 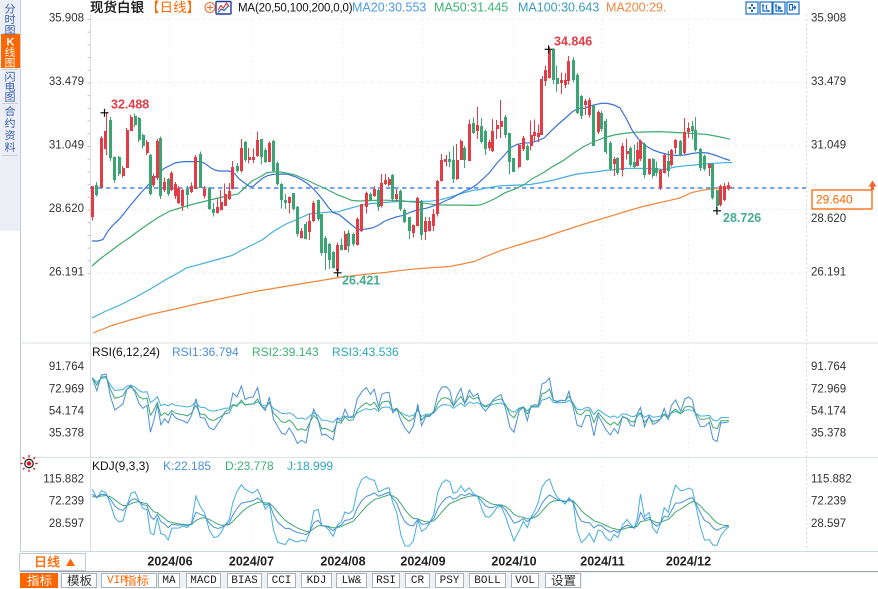 What do you see at coordinates (742, 218) in the screenshot?
I see `svg-text: 28.726` at bounding box center [742, 218].